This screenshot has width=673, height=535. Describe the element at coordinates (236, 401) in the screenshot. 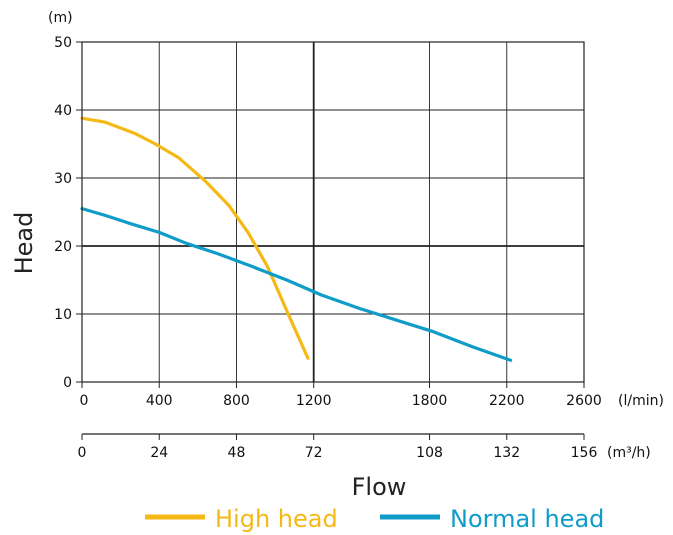

I see `x-tick-label: 800` at that location.